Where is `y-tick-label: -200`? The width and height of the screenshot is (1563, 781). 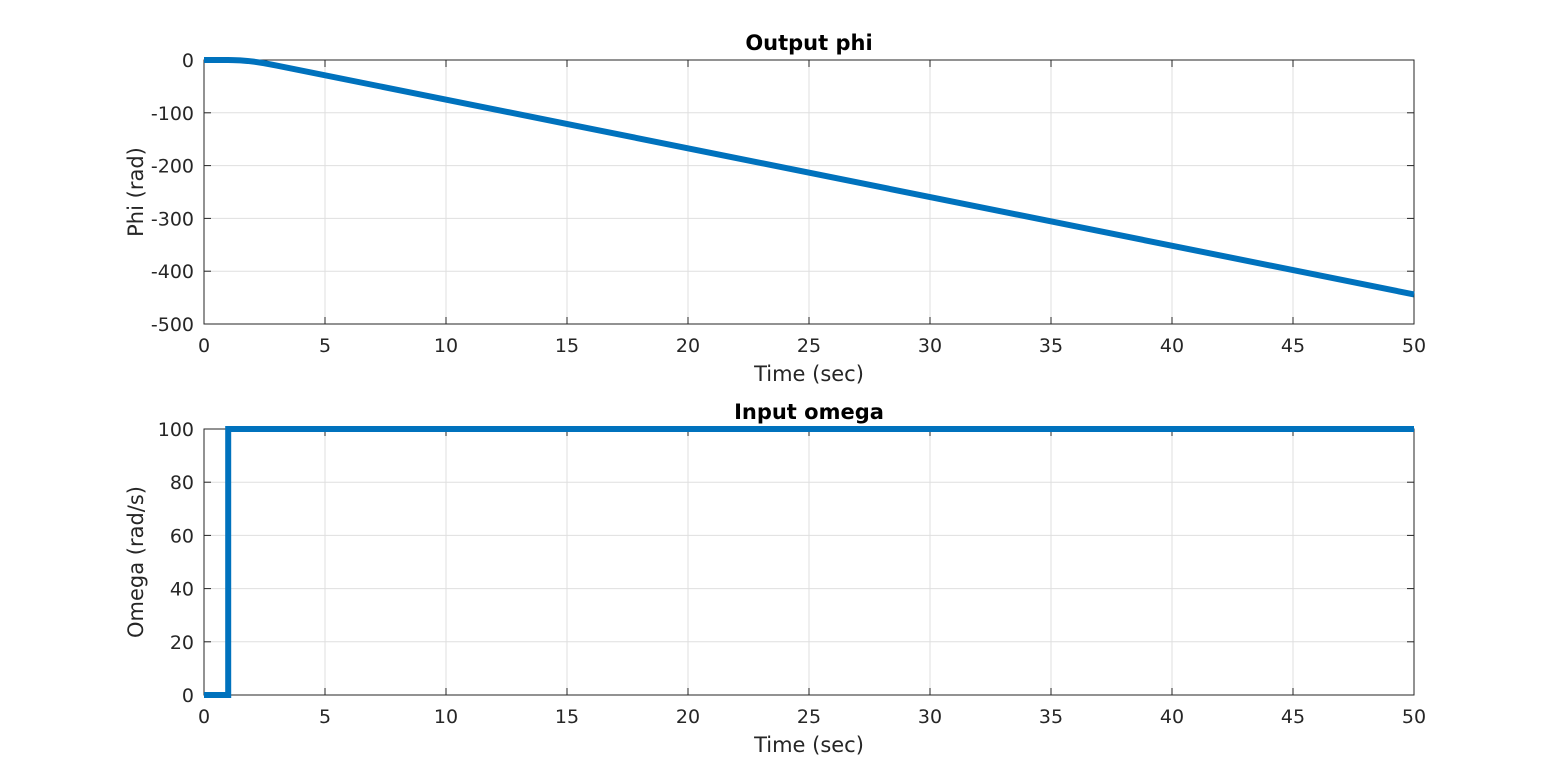 y-tick-label: -200 is located at coordinates (172, 167).